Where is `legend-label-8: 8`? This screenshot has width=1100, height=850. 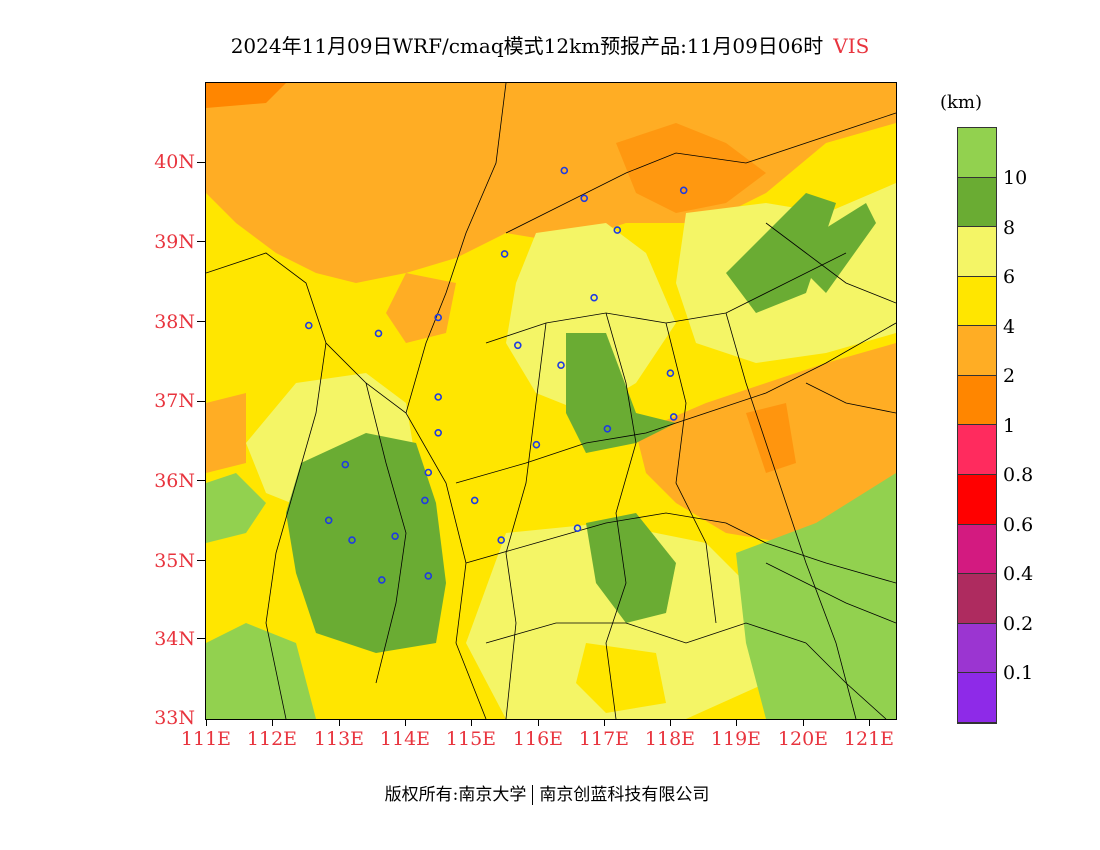
legend-label-8: 8 is located at coordinates (1009, 228).